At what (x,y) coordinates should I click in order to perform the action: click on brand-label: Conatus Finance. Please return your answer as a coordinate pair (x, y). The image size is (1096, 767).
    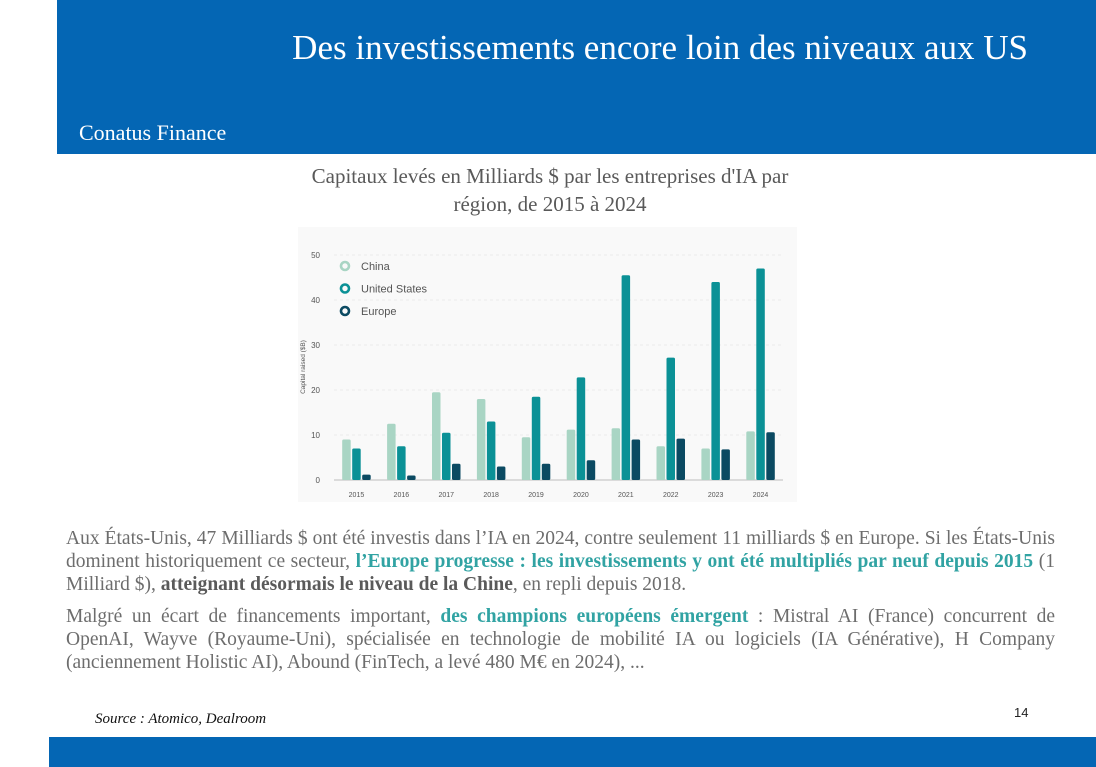
    Looking at the image, I should click on (153, 132).